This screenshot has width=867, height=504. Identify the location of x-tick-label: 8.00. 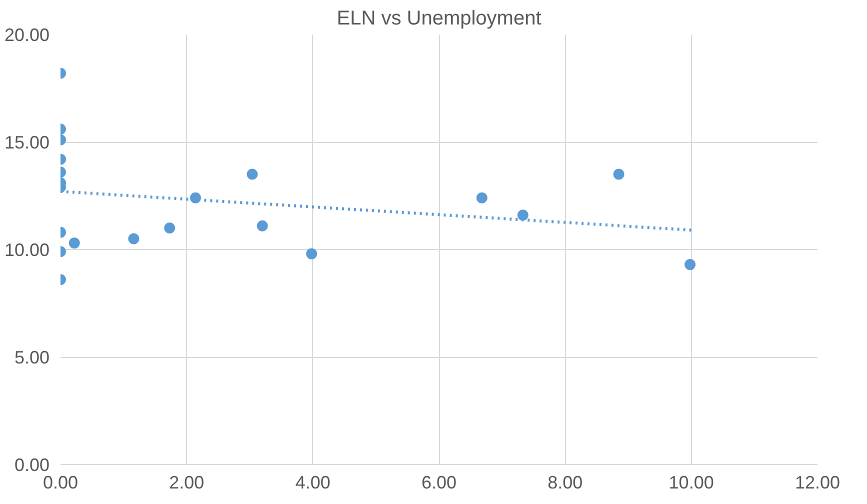
(565, 482).